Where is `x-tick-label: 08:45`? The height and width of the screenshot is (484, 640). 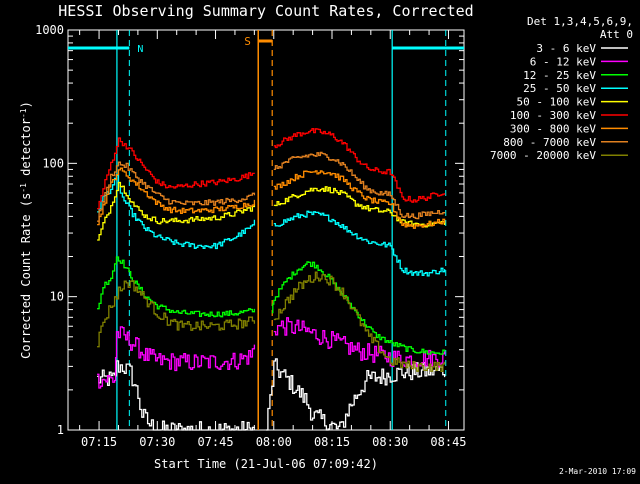
x-tick-label: 08:45 is located at coordinates (448, 442).